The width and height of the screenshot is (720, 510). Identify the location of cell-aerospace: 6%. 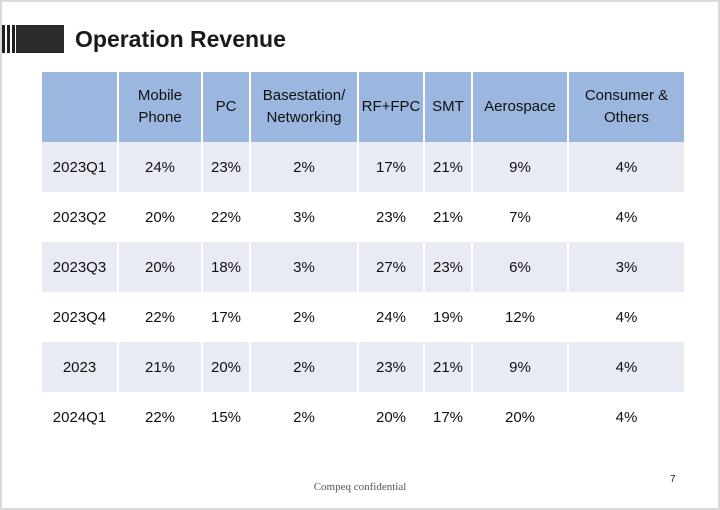
(520, 267).